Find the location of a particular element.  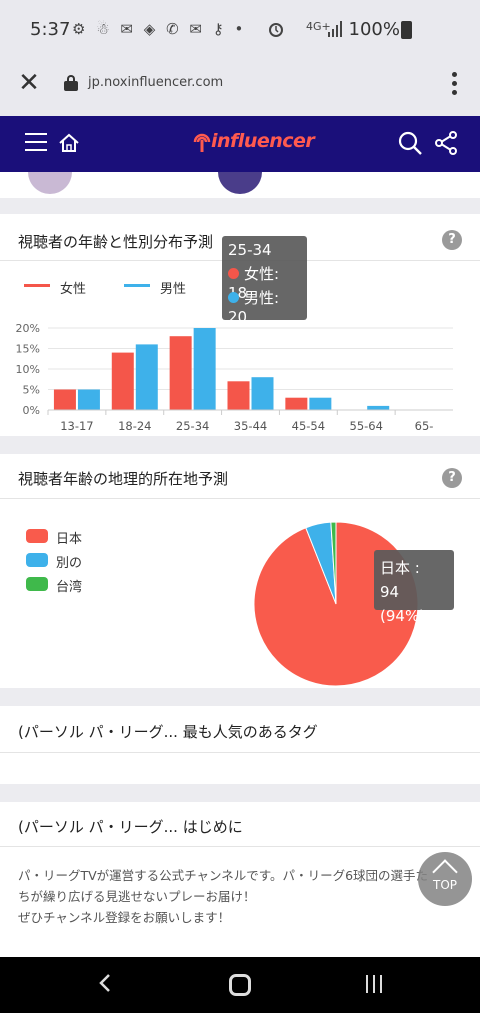

more-options-icon is located at coordinates (455, 84).